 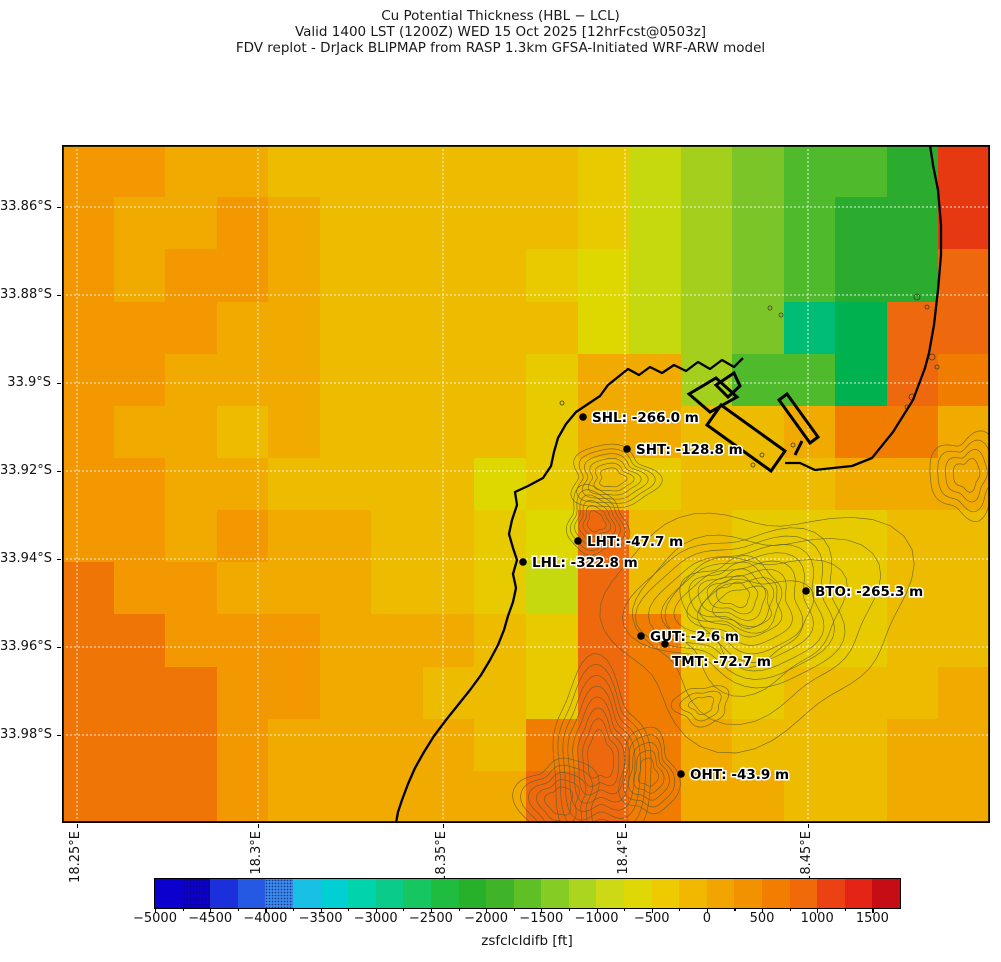 What do you see at coordinates (26, 206) in the screenshot?
I see `y-tick-label: 33.86°S` at bounding box center [26, 206].